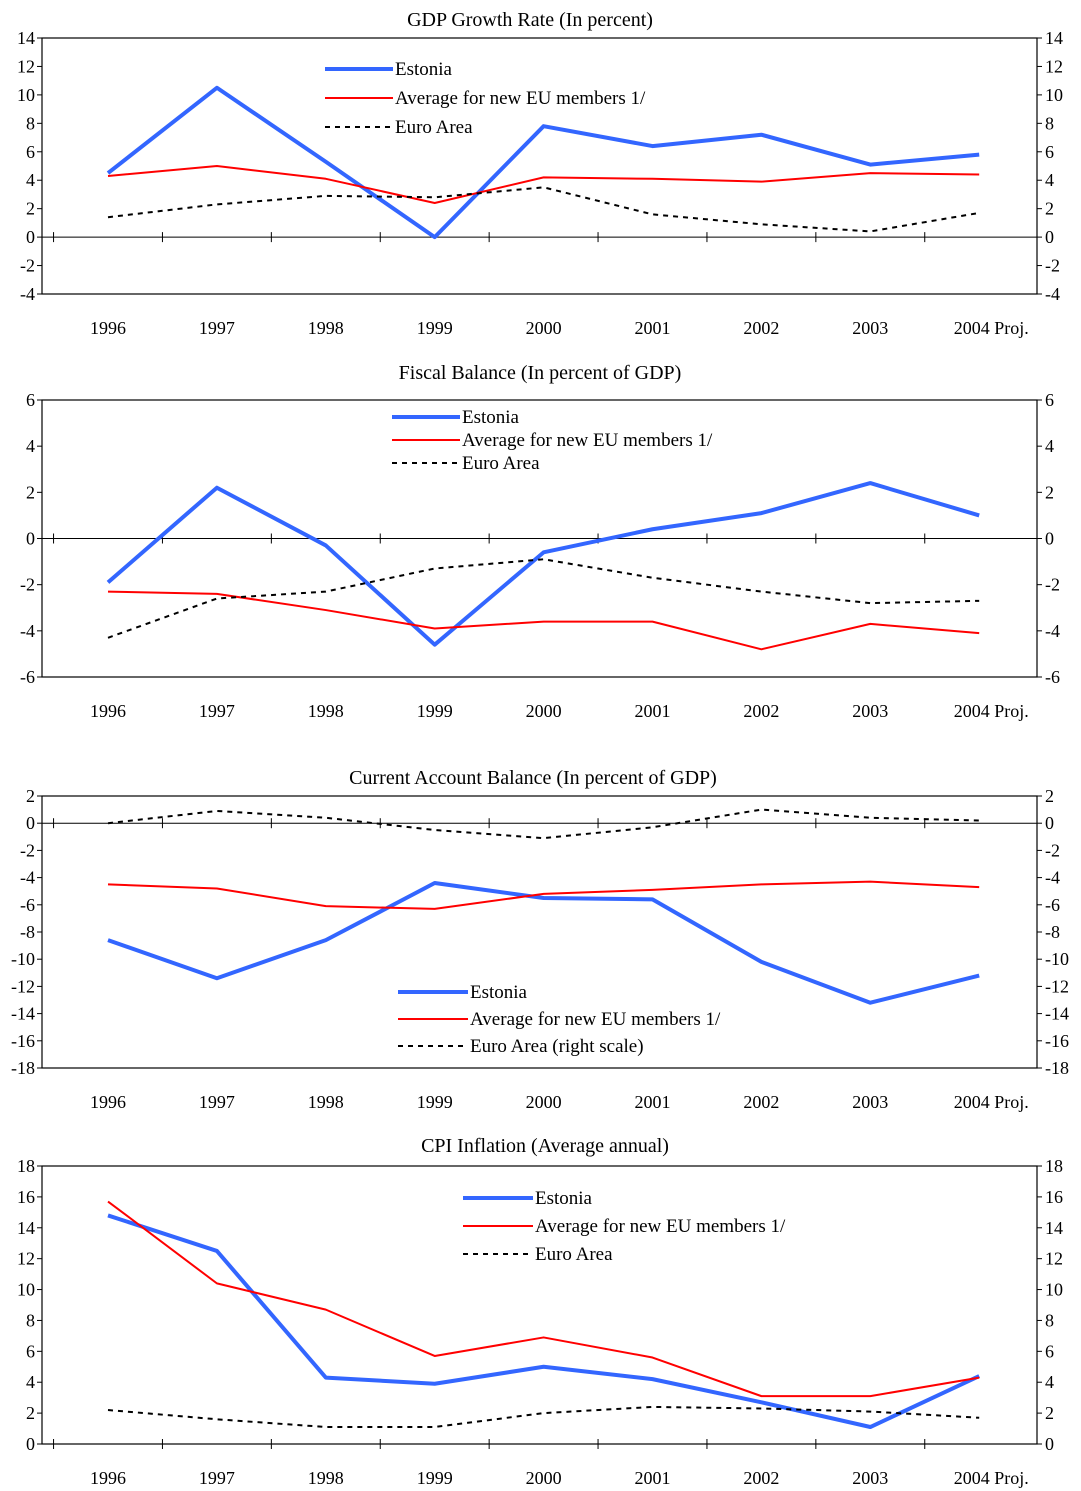  What do you see at coordinates (26, 95) in the screenshot?
I see `y-tick-label-left: 10` at bounding box center [26, 95].